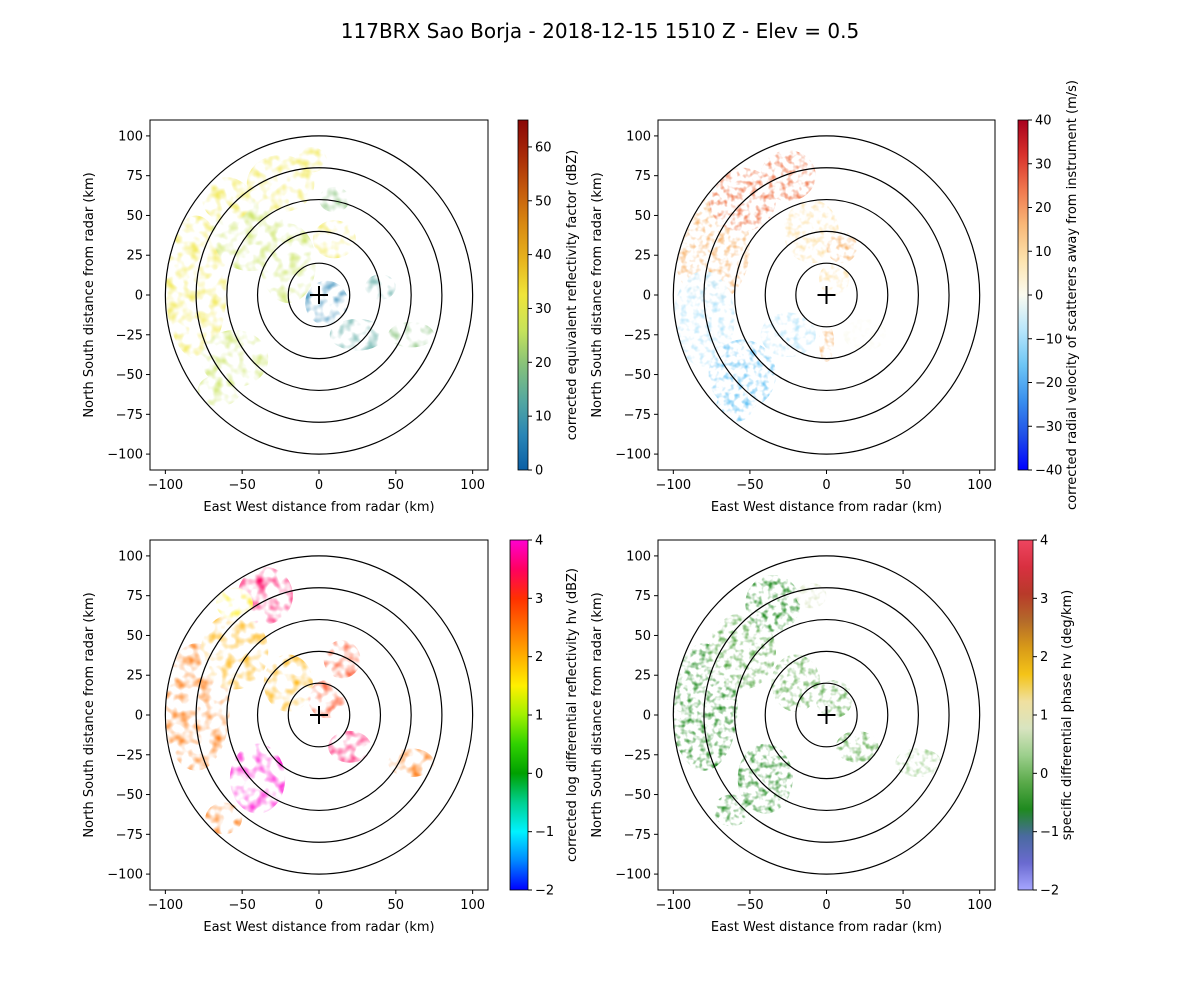 The height and width of the screenshot is (1000, 1200). What do you see at coordinates (544, 891) in the screenshot?
I see `colorbar-tick-label: −2` at bounding box center [544, 891].